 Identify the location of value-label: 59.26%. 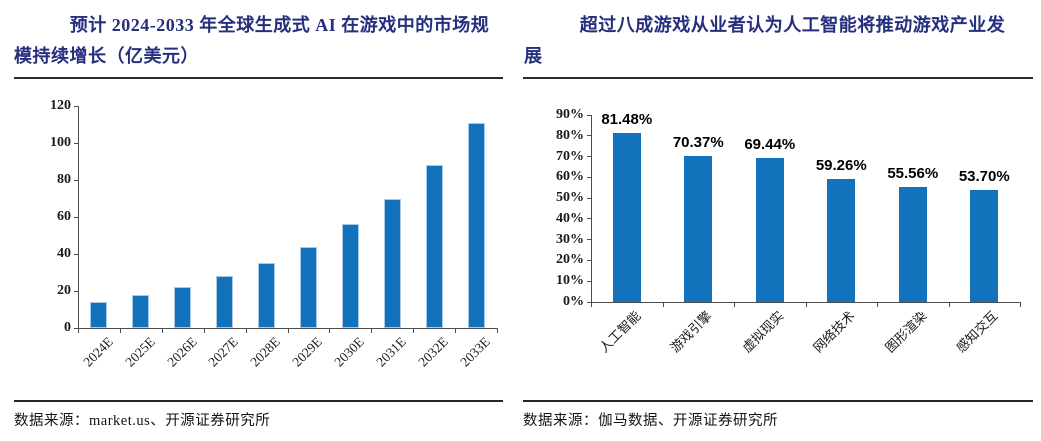
(841, 165).